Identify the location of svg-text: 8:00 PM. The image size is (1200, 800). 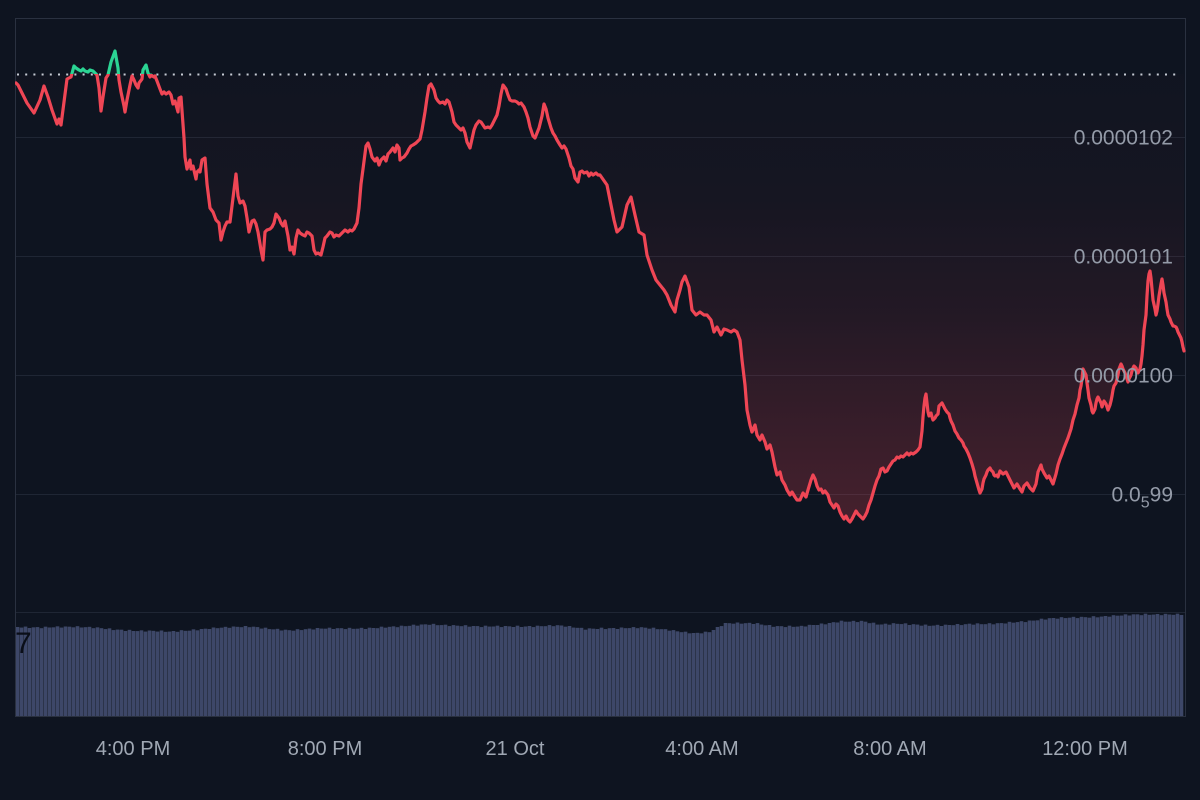
(325, 749).